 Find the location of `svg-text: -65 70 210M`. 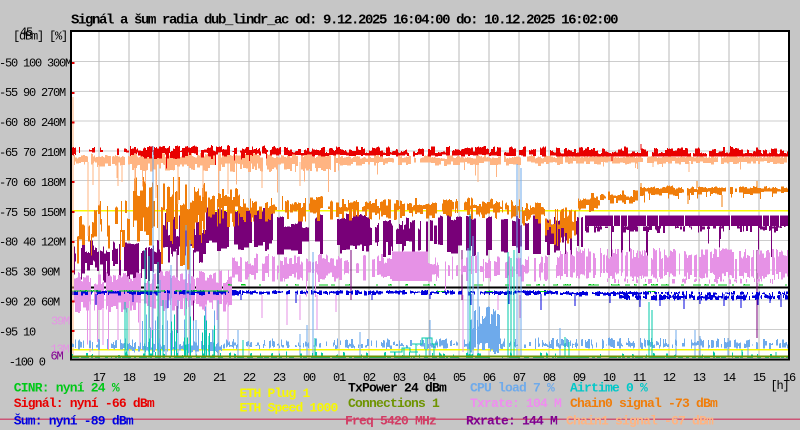

svg-text: -65 70 210M is located at coordinates (33, 153).